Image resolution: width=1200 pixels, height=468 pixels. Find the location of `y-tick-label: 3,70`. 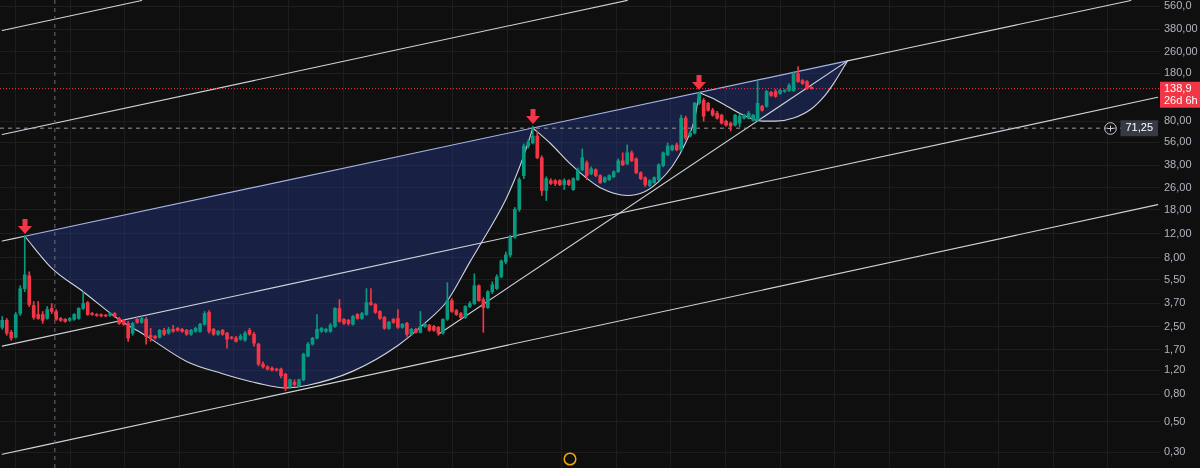

y-tick-label: 3,70 is located at coordinates (1175, 302).